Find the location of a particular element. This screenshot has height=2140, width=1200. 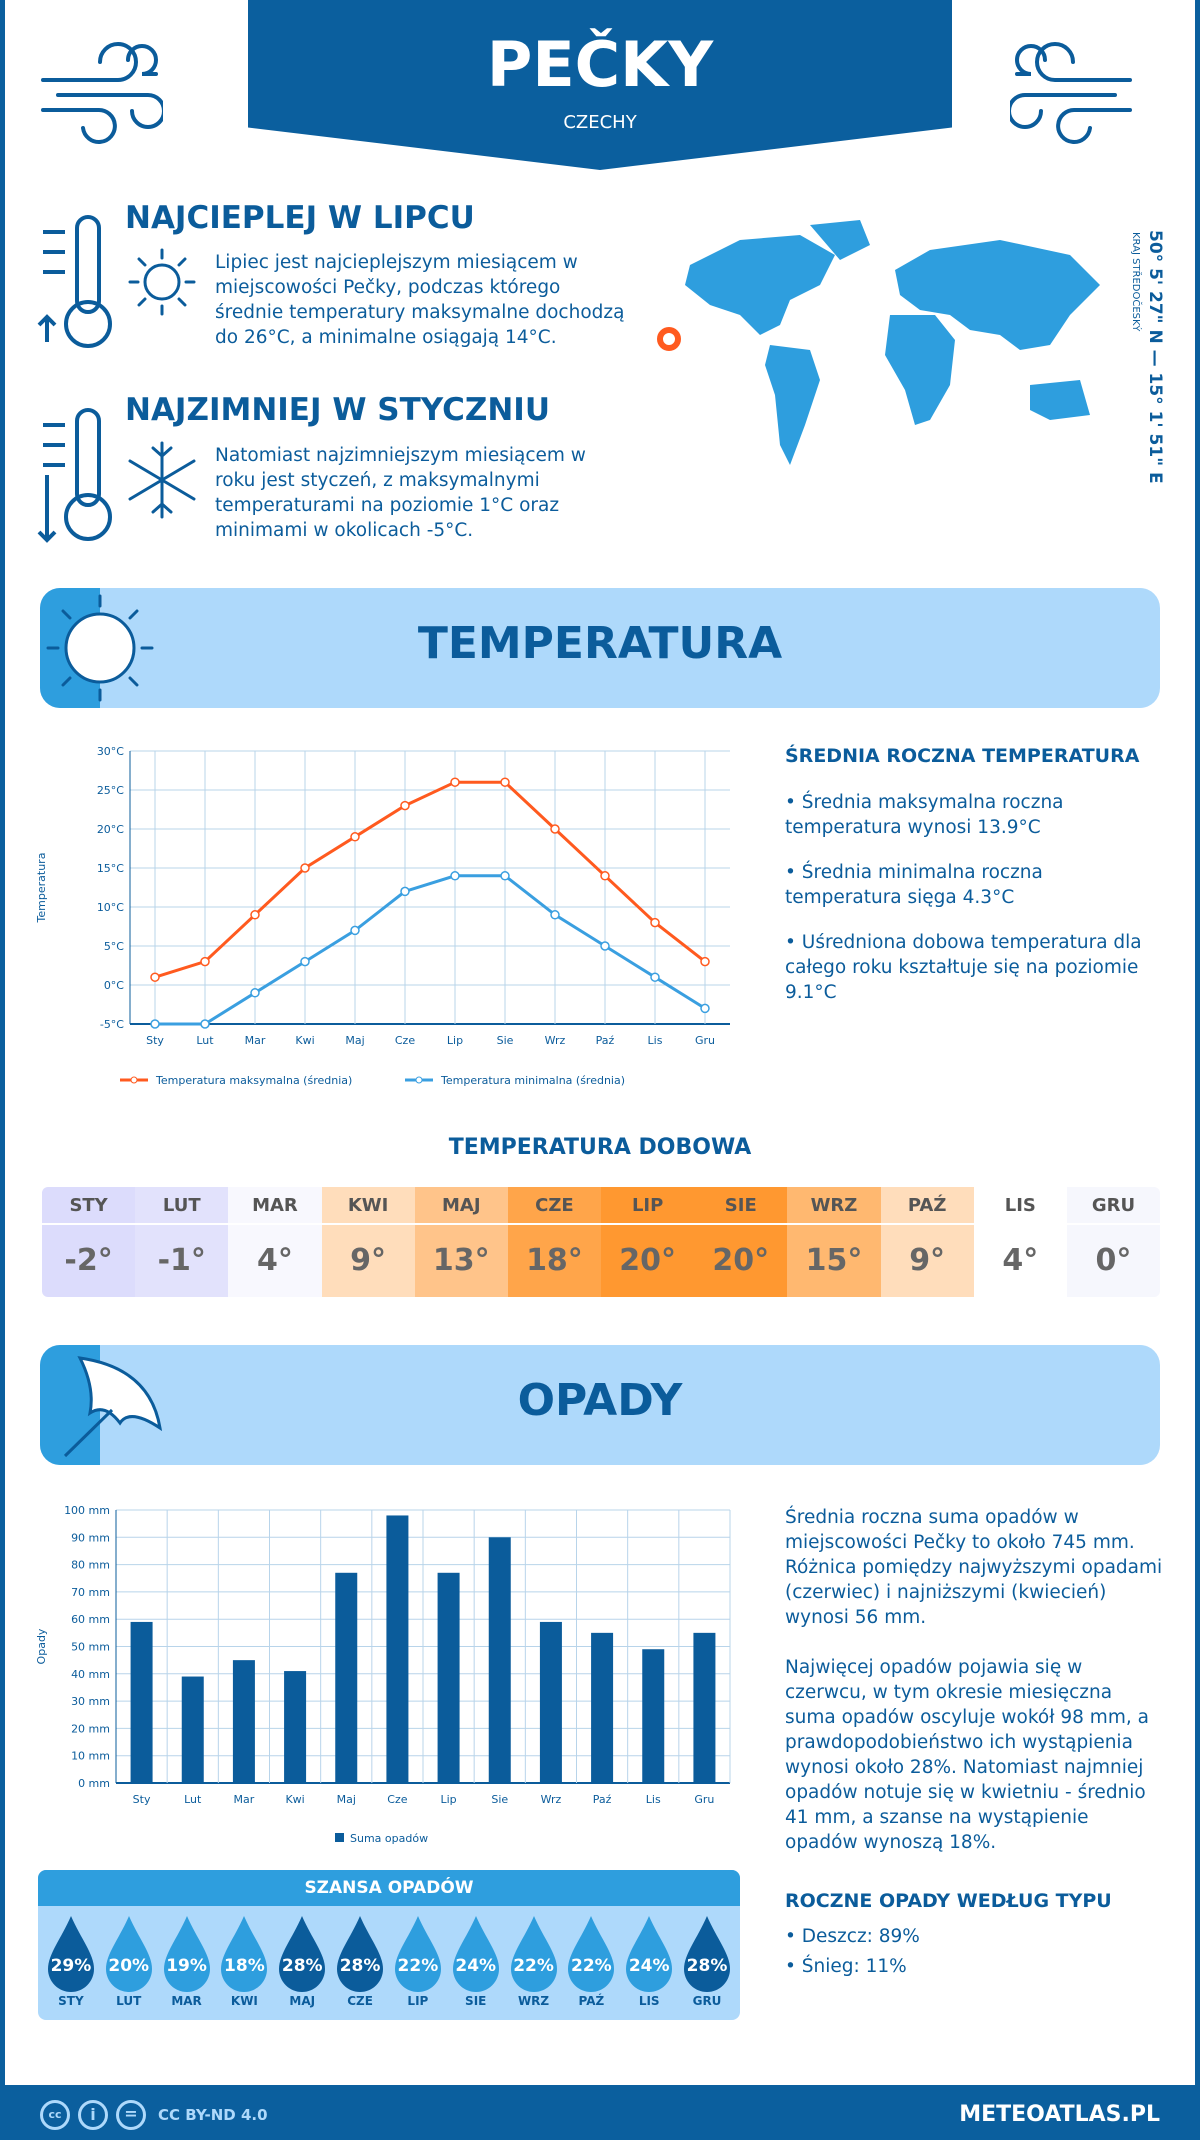

y-tick-label: 40 mm is located at coordinates (90, 1674).